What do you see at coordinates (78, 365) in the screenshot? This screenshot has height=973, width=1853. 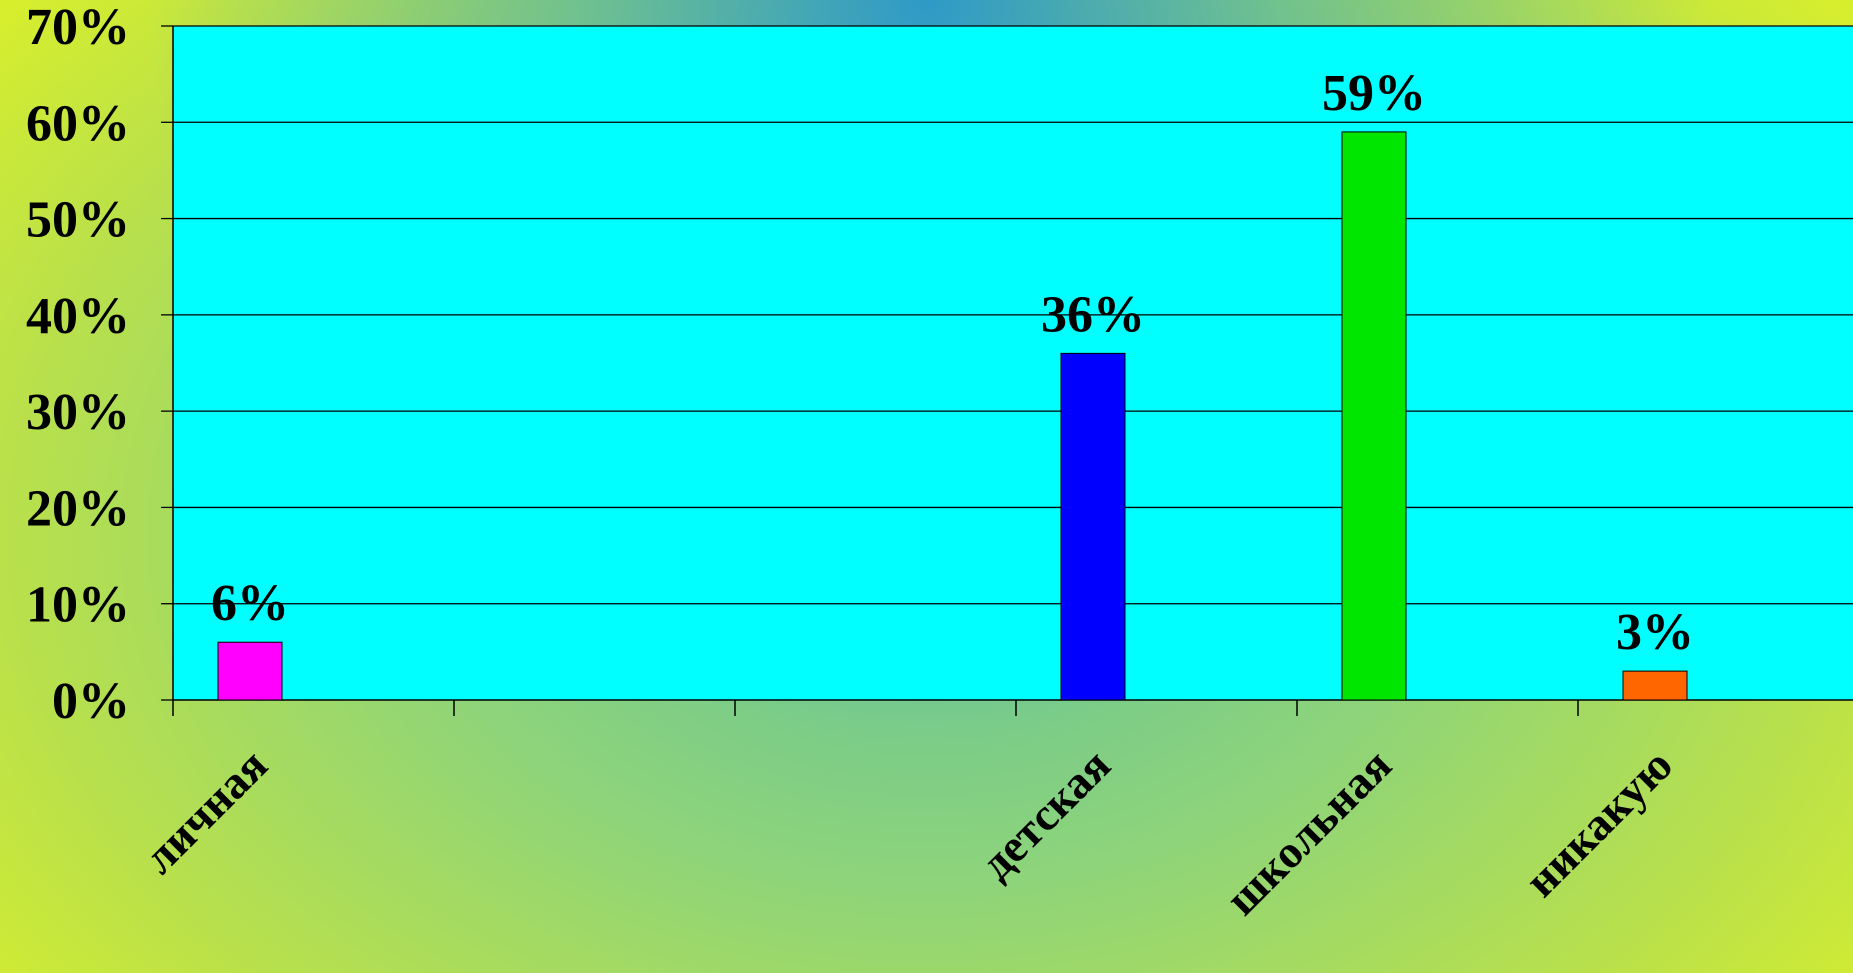 I see `y-axis-tick-labels: 0% 10% 20% 30% 40% 50% 60% 70%` at bounding box center [78, 365].